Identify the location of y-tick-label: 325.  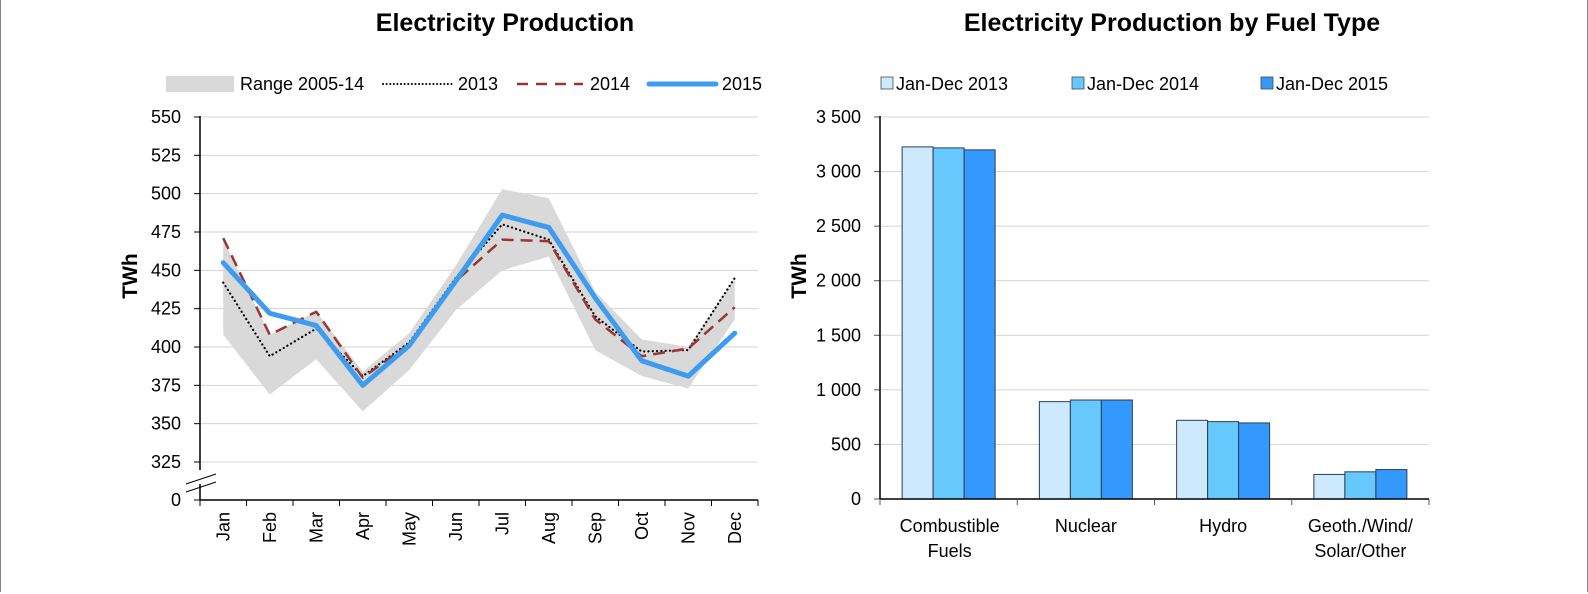
(166, 462).